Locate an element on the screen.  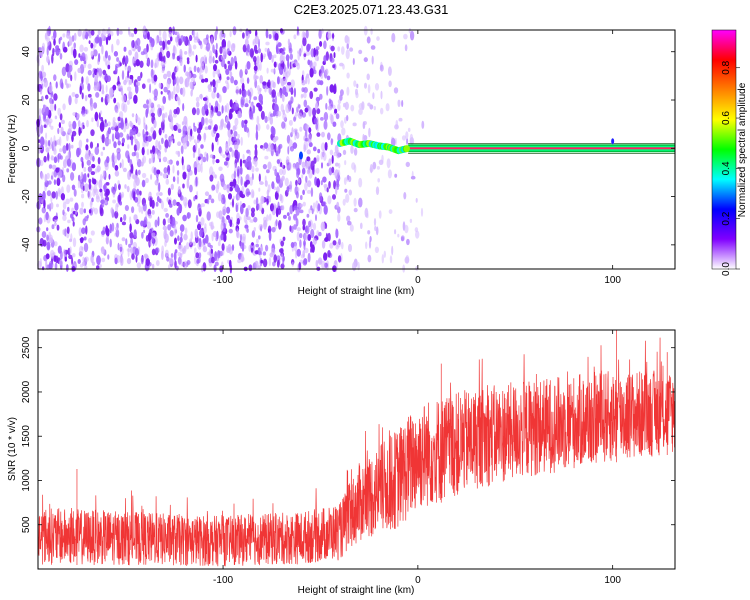
colorbar-tick-label: 0.6 is located at coordinates (726, 118).